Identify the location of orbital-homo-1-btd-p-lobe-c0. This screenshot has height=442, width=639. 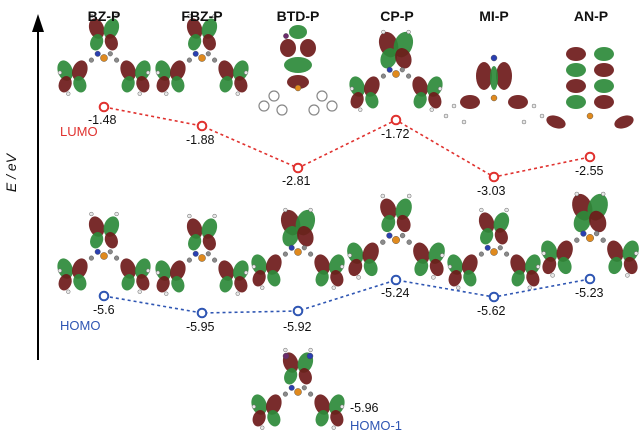
(291, 376).